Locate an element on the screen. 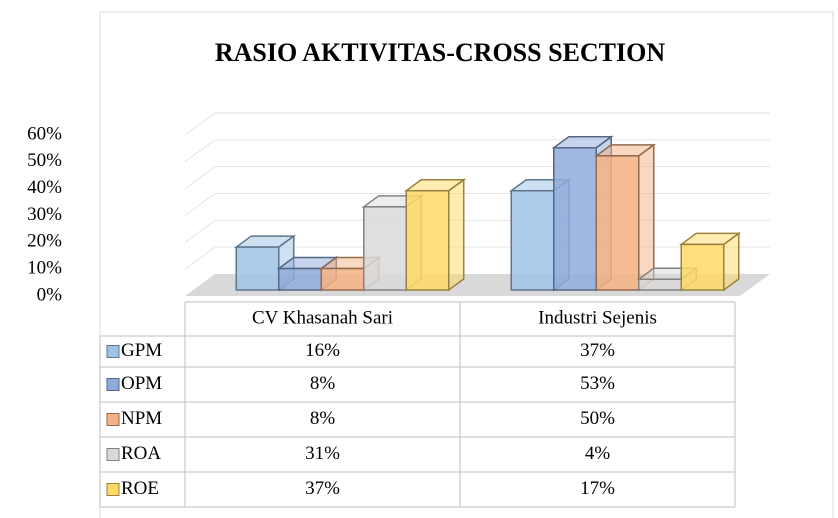  legend-label: OPM is located at coordinates (141, 383).